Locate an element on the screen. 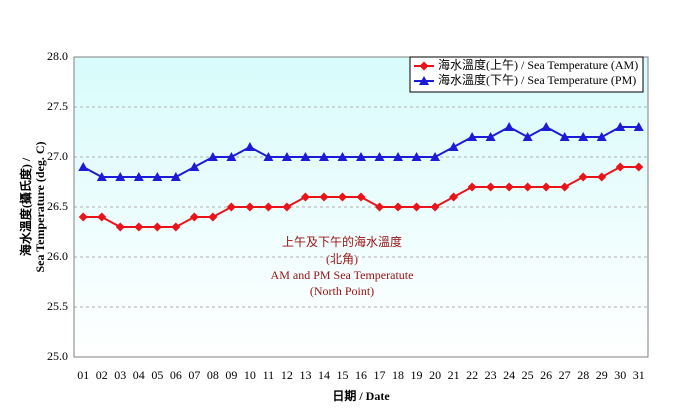 The height and width of the screenshot is (420, 684). x-tick-label: 26 is located at coordinates (546, 375).